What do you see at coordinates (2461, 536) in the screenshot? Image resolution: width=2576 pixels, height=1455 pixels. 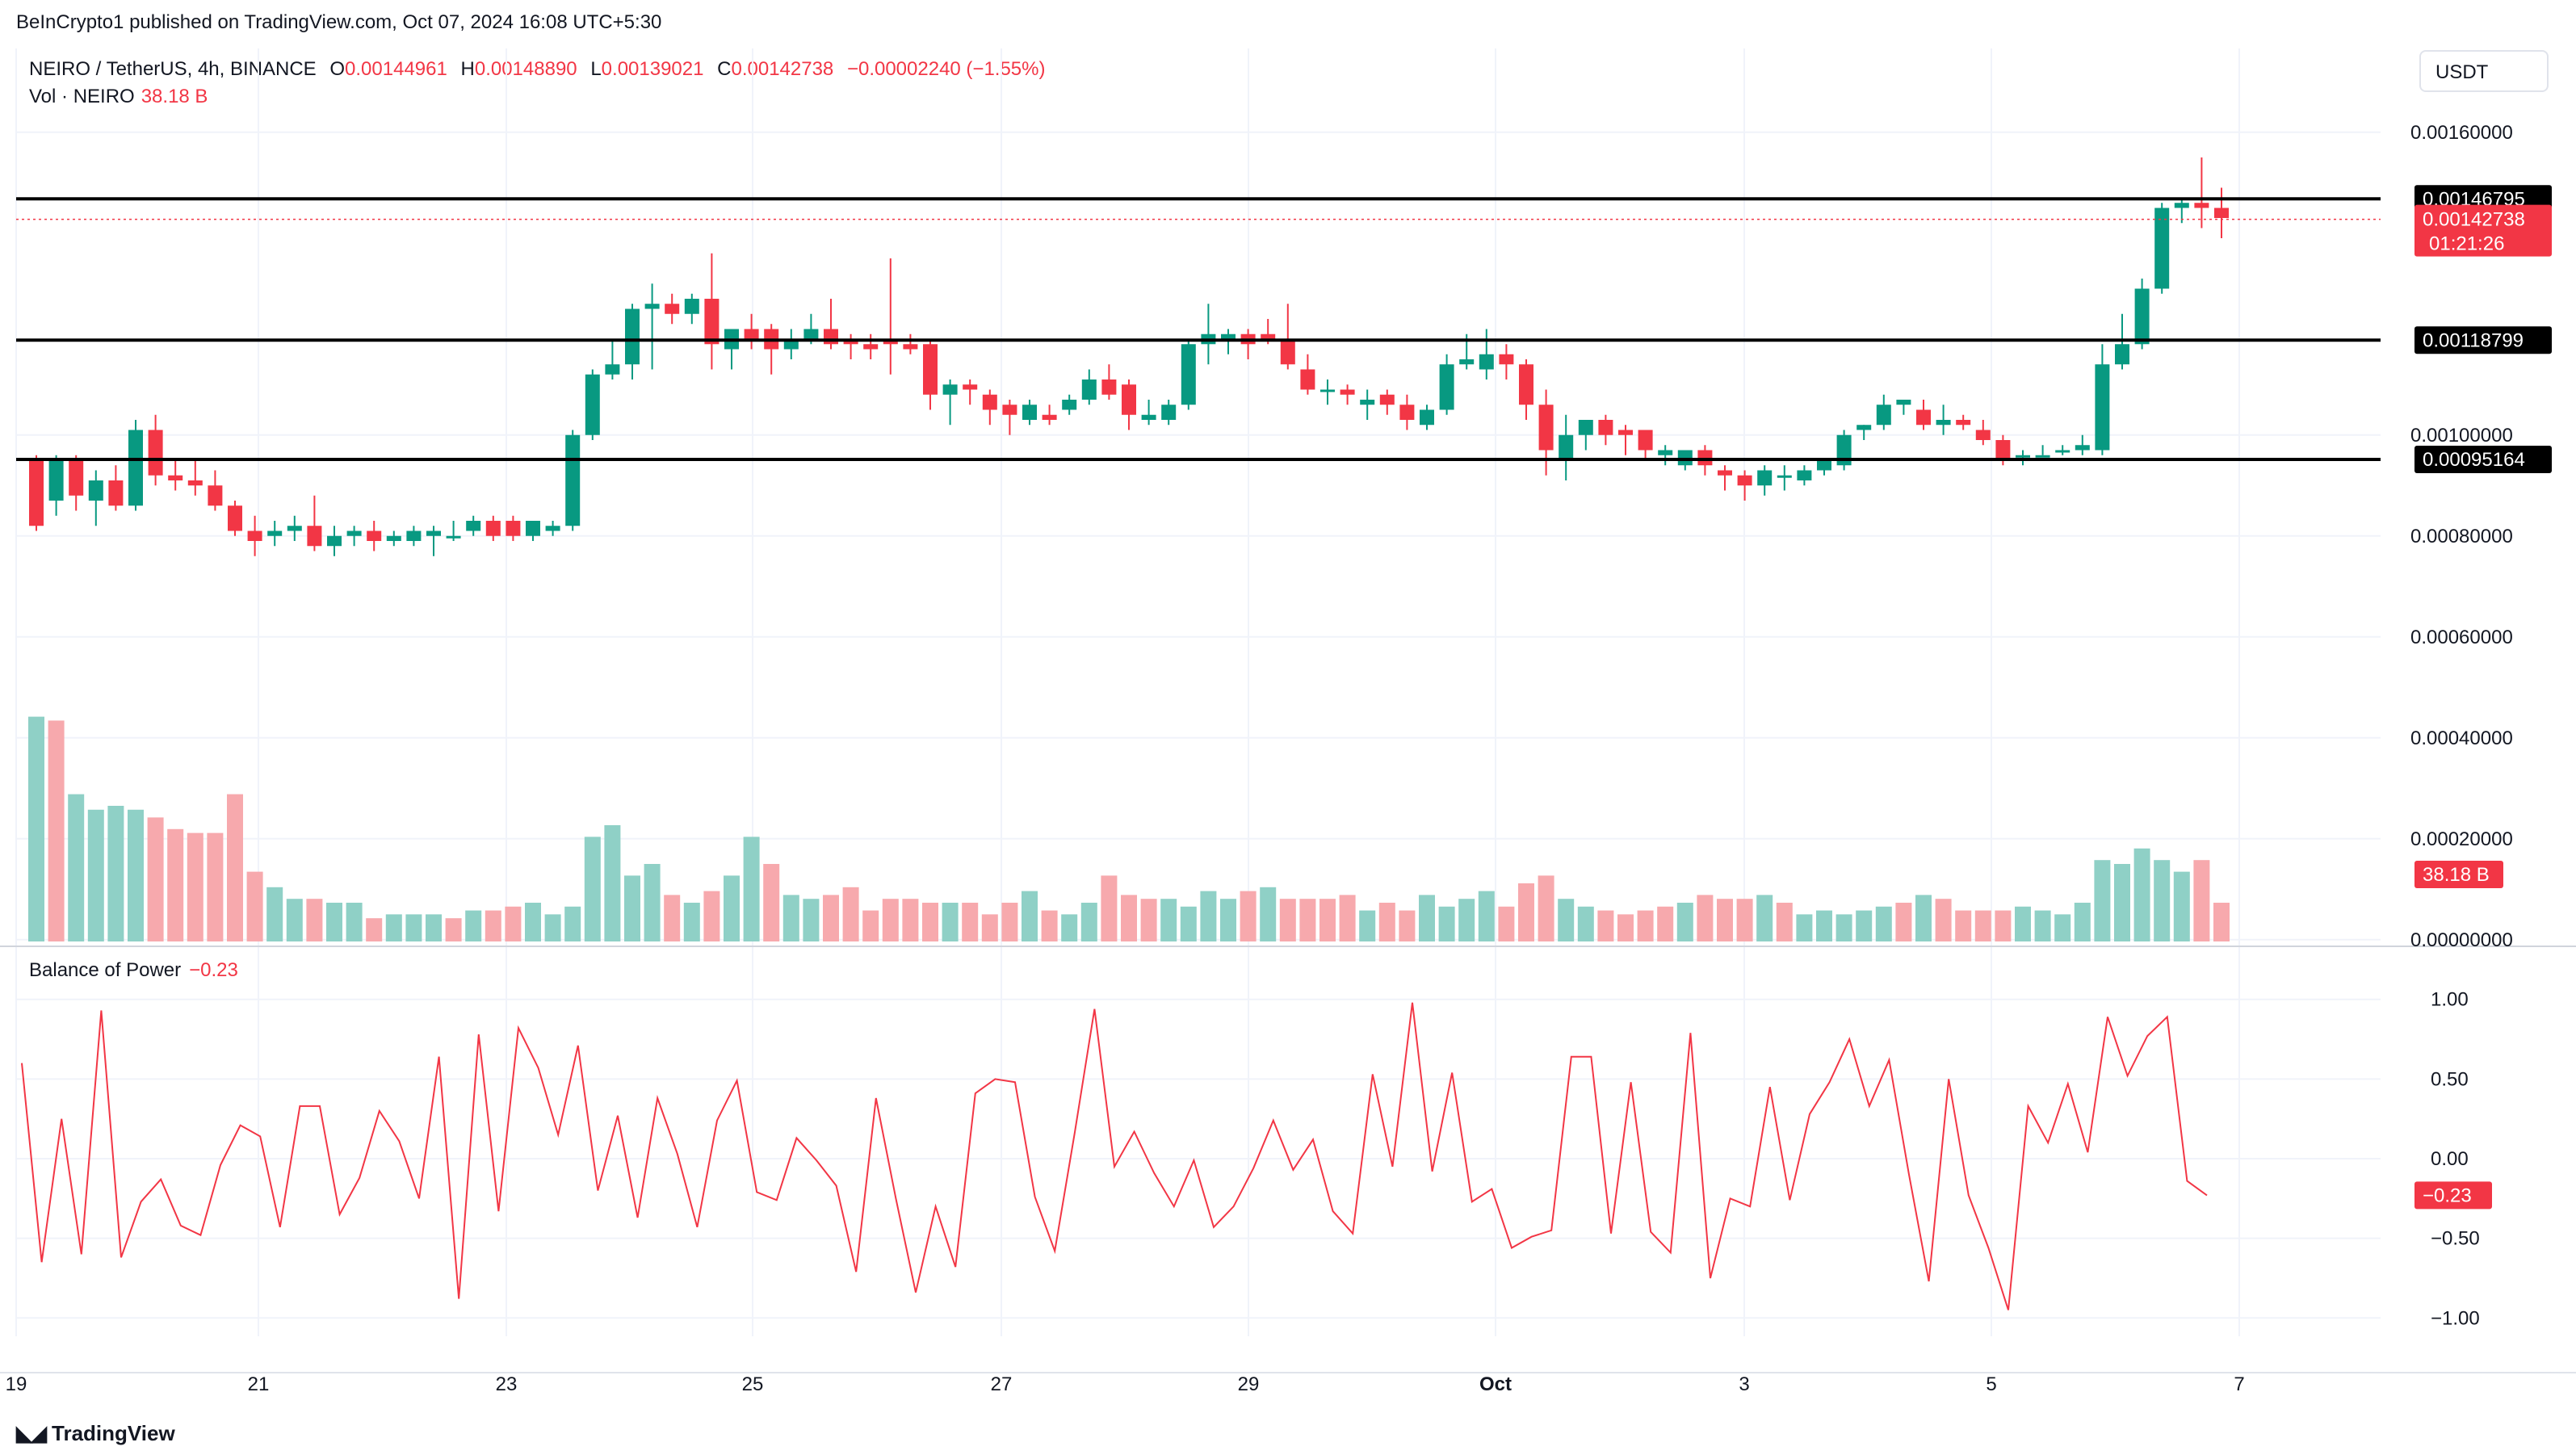 I see `price-tick-label: 0.00080000` at bounding box center [2461, 536].